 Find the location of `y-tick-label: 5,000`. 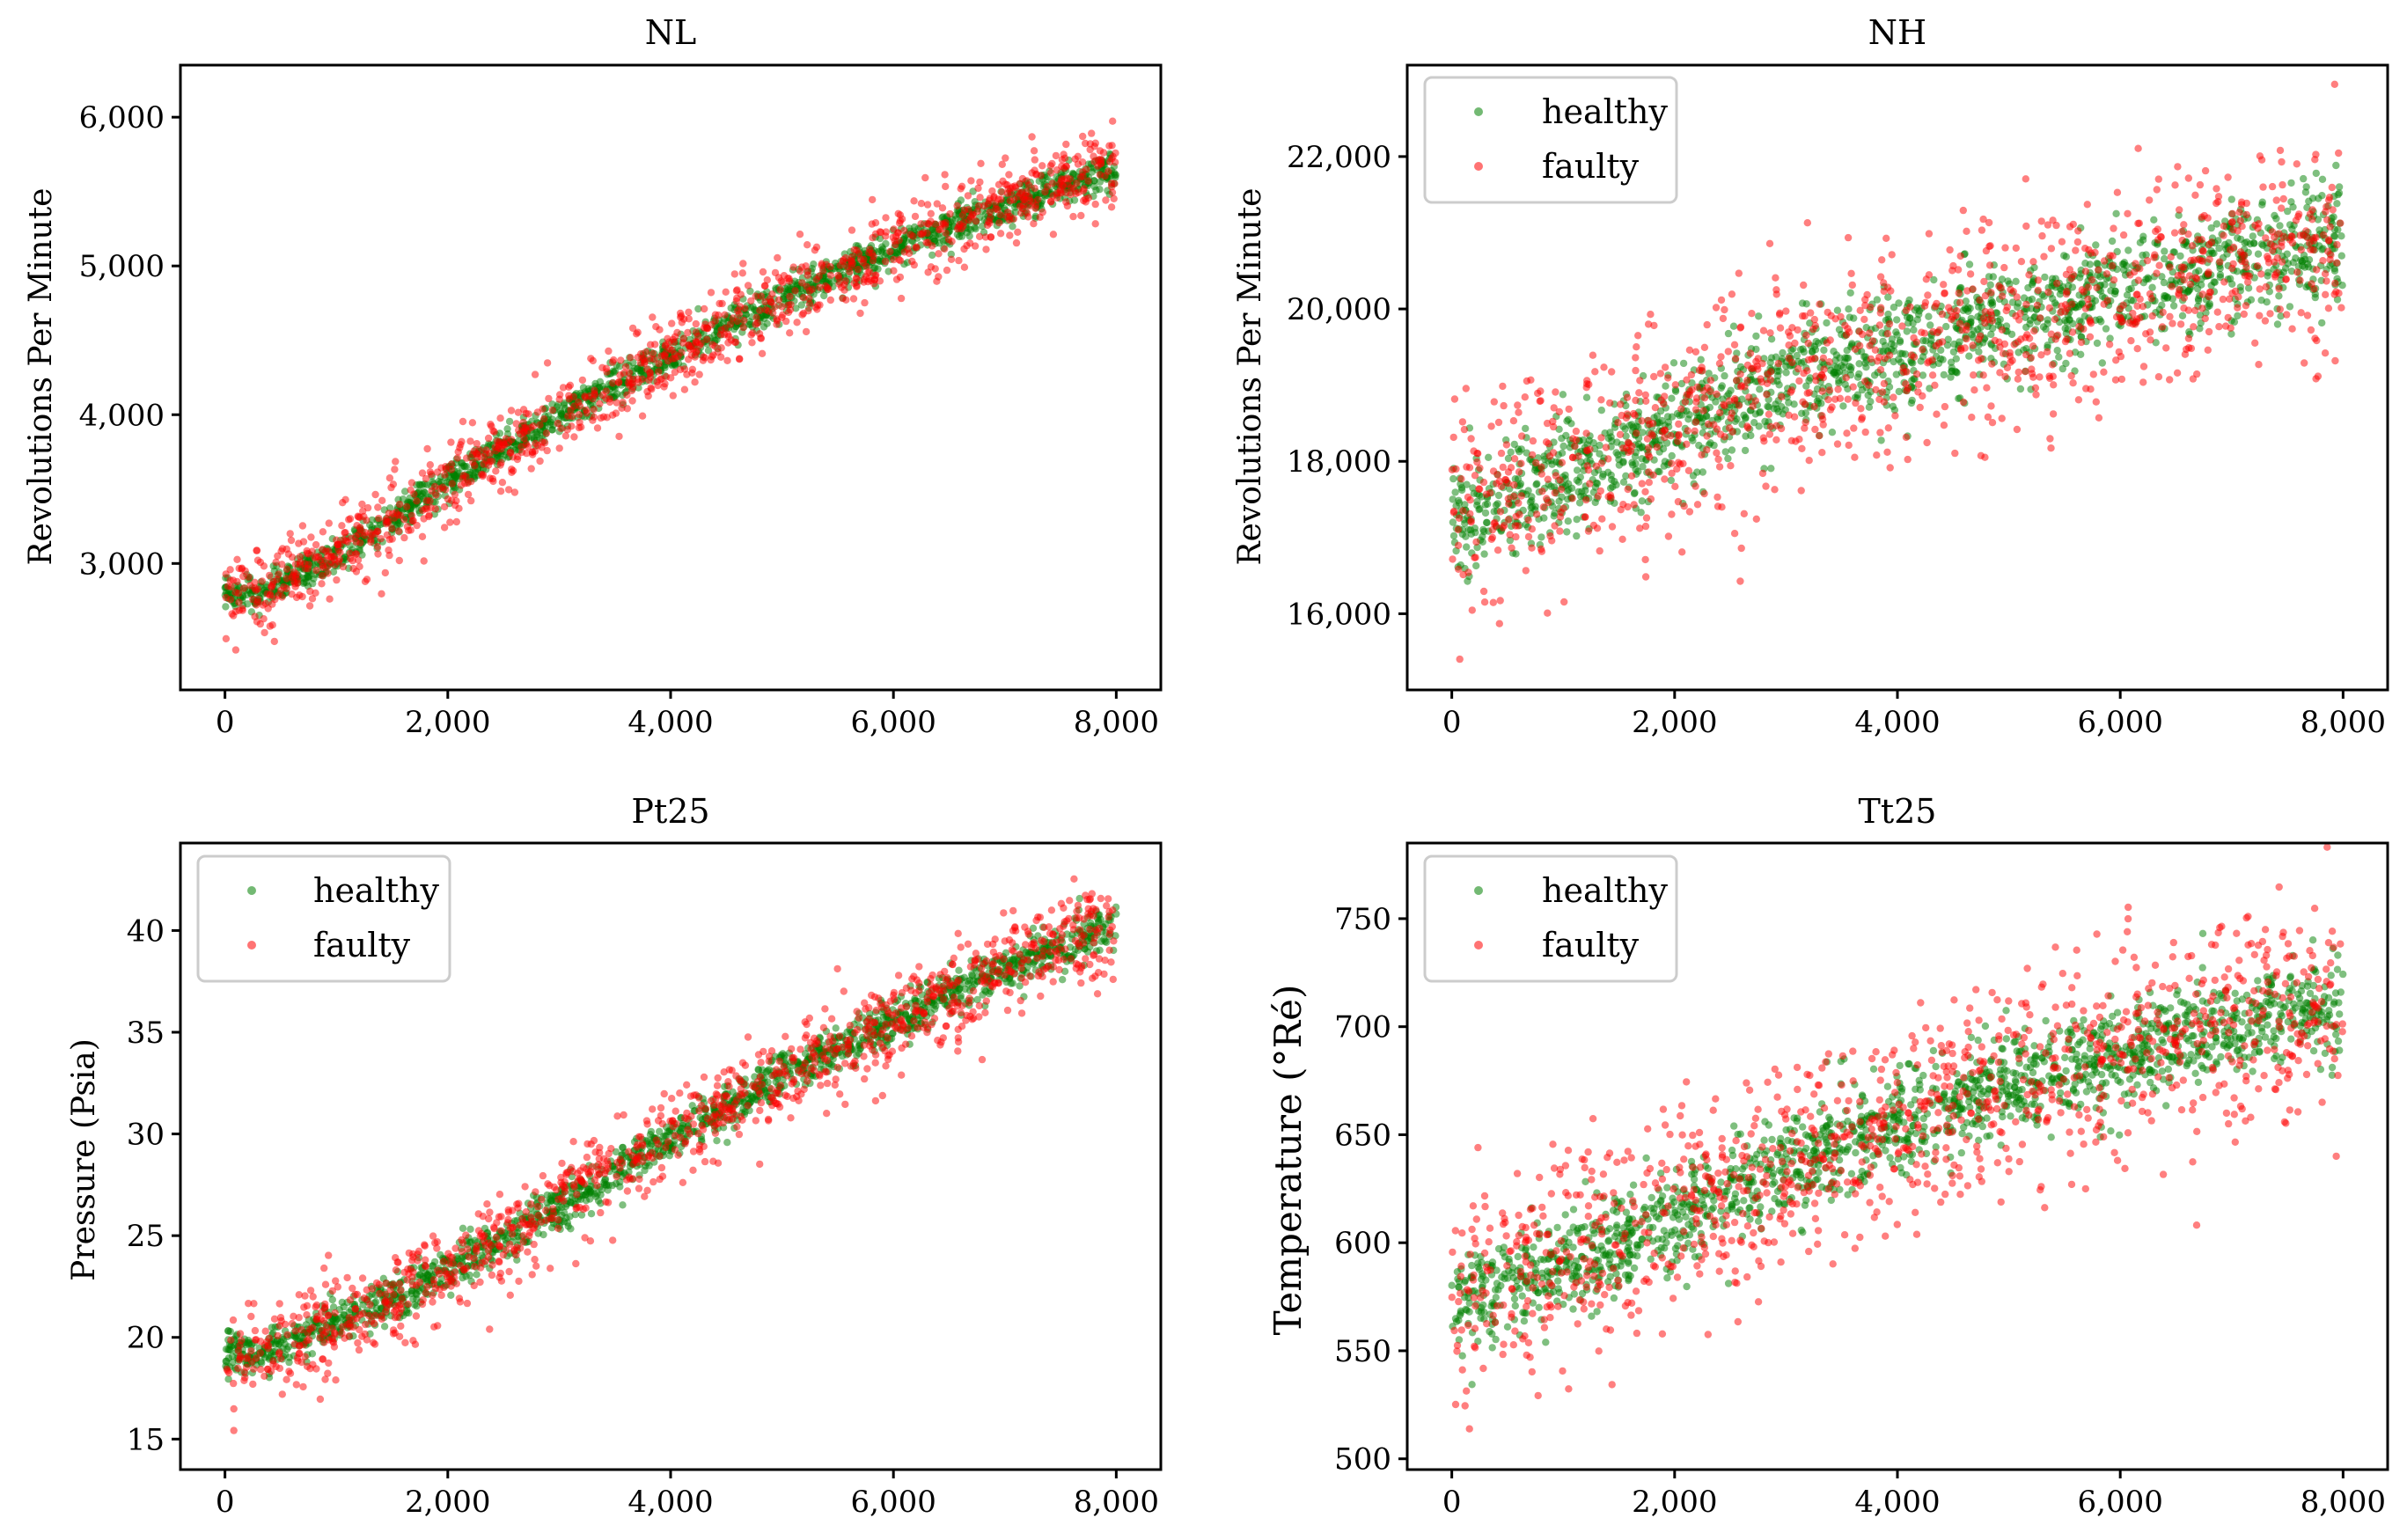

y-tick-label: 5,000 is located at coordinates (122, 267).